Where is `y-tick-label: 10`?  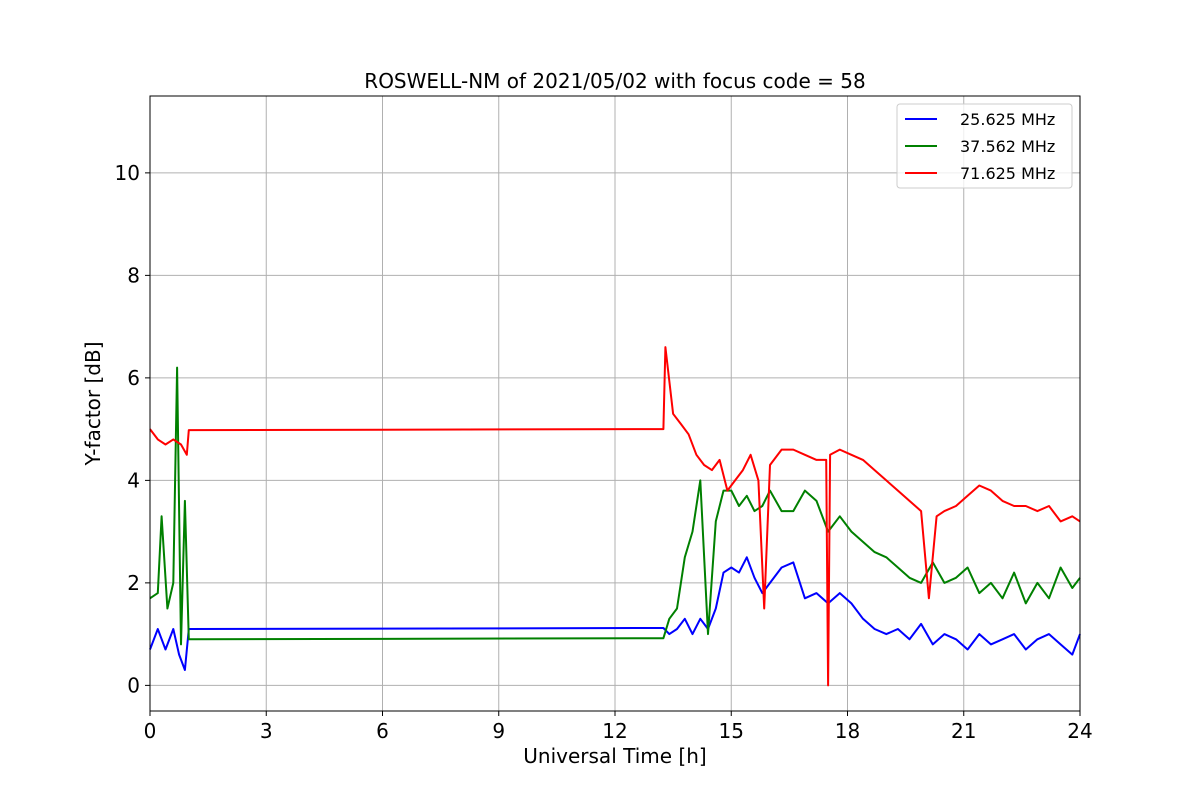 y-tick-label: 10 is located at coordinates (127, 173).